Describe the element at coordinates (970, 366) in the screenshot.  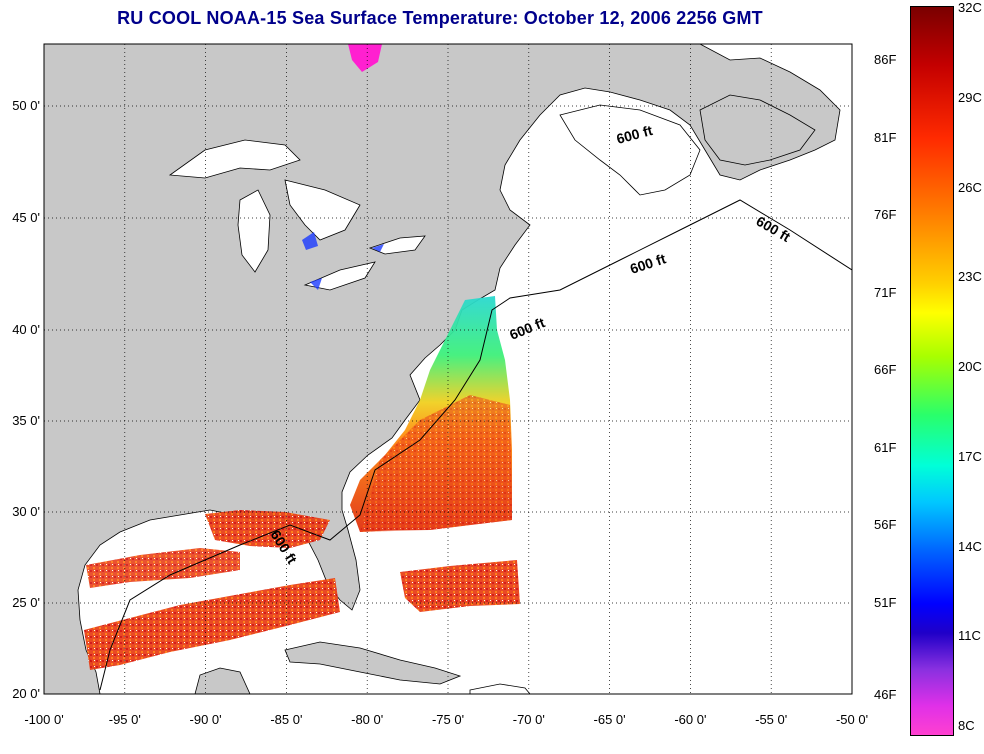
I see `colorbar-c-label: 20C` at that location.